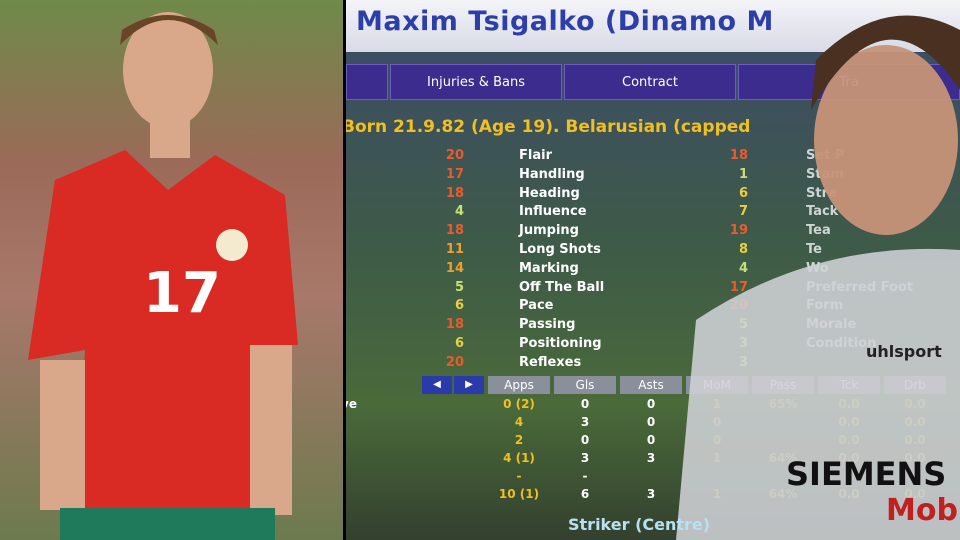  Describe the element at coordinates (560, 249) in the screenshot. I see `attribute-name: Long Shots` at that location.